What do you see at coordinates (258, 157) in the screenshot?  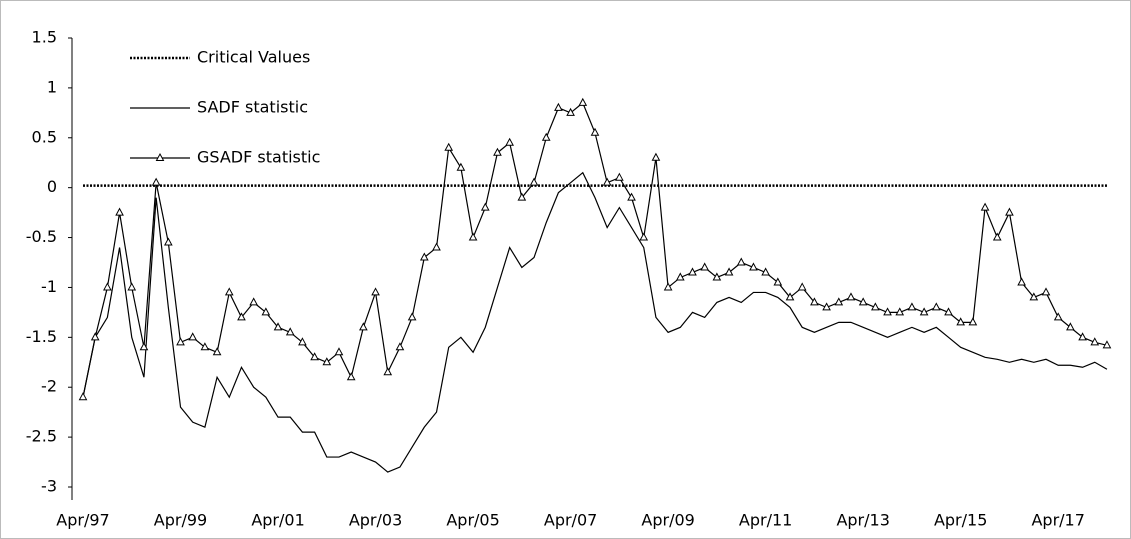 I see `legend-label: GSADF statistic` at bounding box center [258, 157].